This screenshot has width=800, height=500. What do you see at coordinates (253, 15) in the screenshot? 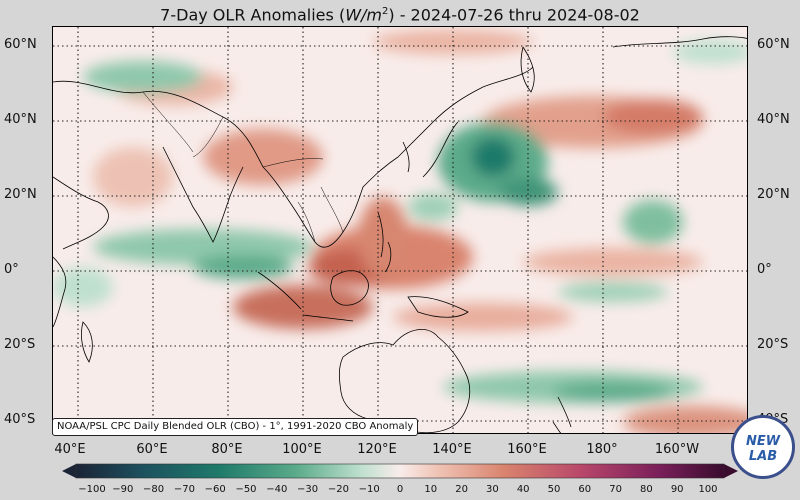
I see `title-prefix: 7-Day OLR Anomalies (` at bounding box center [253, 15].